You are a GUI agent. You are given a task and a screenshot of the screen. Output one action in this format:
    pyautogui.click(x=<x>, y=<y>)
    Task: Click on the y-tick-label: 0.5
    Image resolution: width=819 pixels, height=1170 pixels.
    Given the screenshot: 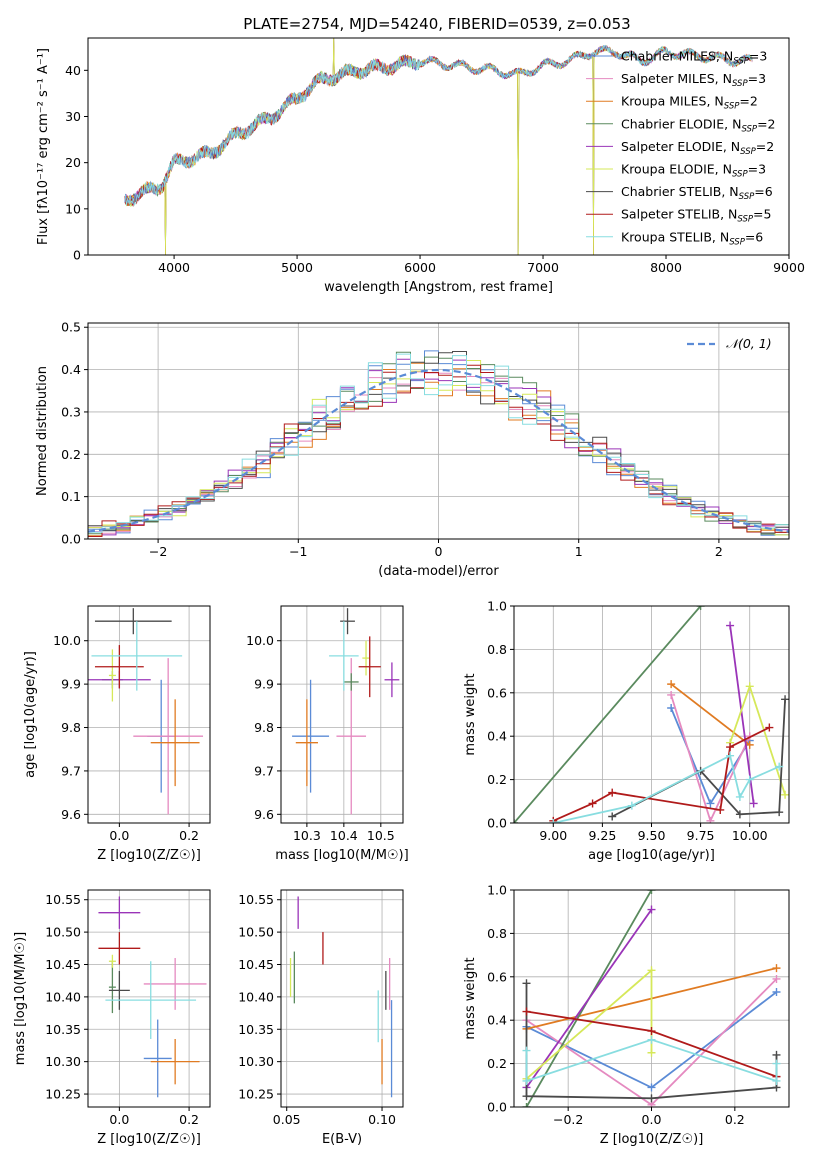 What is the action you would take?
    pyautogui.click(x=71, y=327)
    